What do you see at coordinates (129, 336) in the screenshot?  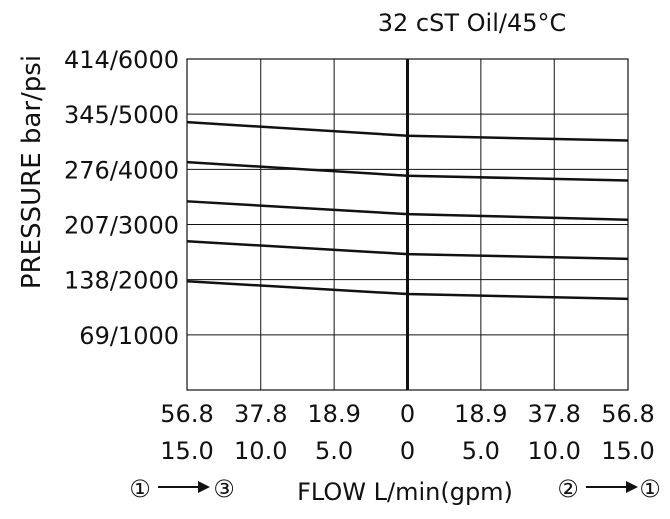 I see `y-tick-label: 69/1000` at bounding box center [129, 336].